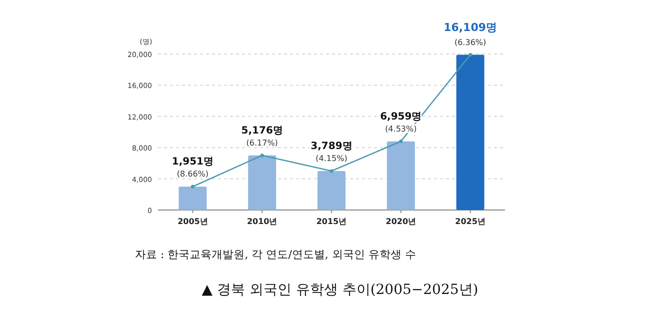 The image size is (650, 316). I want to click on x-tick-label: 2025년, so click(470, 221).